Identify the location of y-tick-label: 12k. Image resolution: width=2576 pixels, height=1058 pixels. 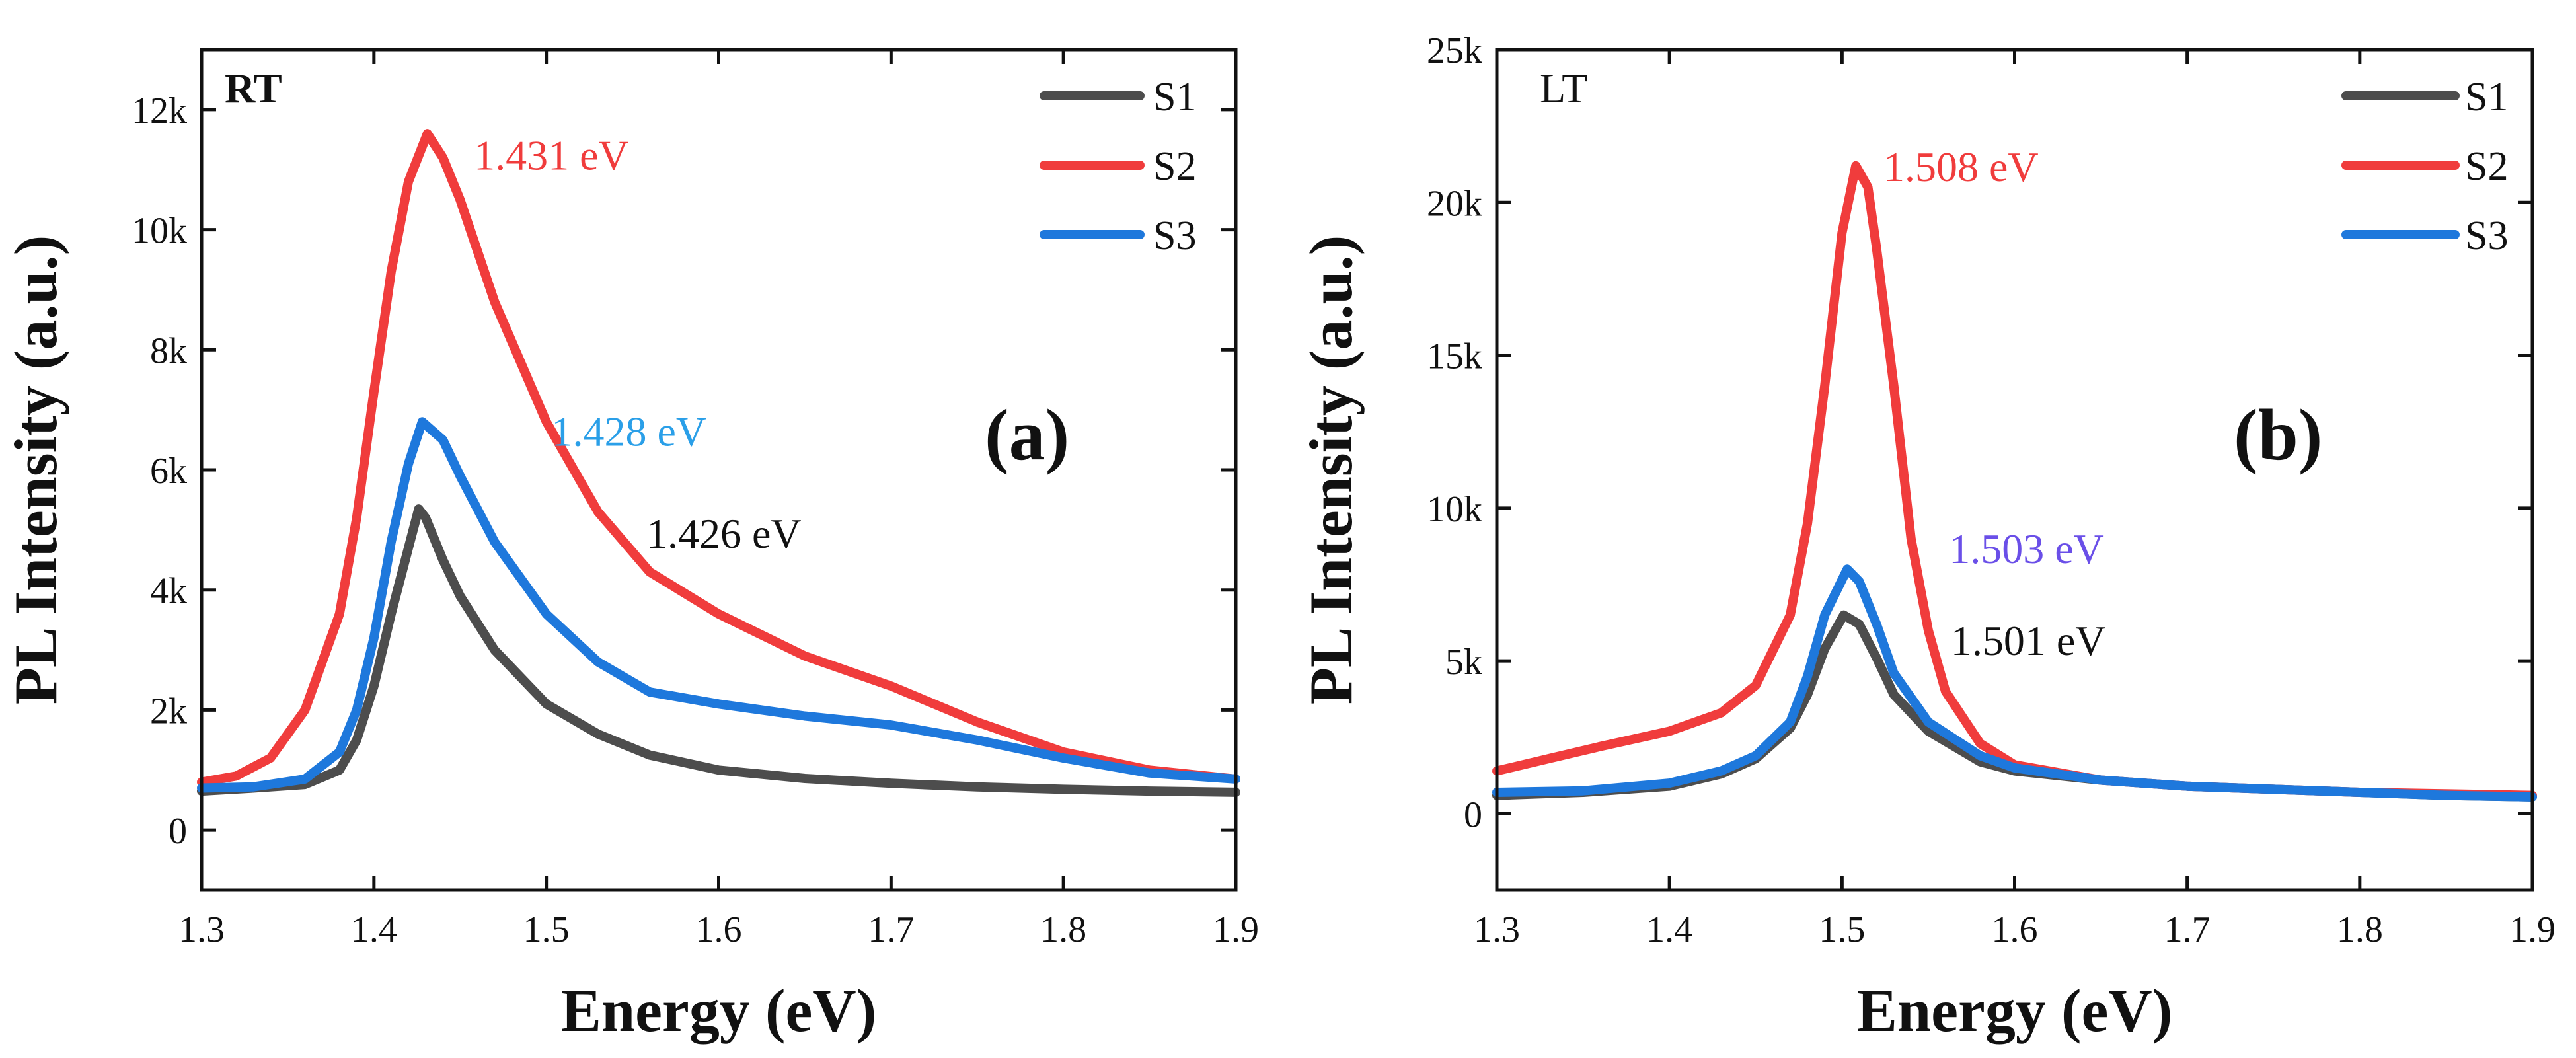
(159, 111).